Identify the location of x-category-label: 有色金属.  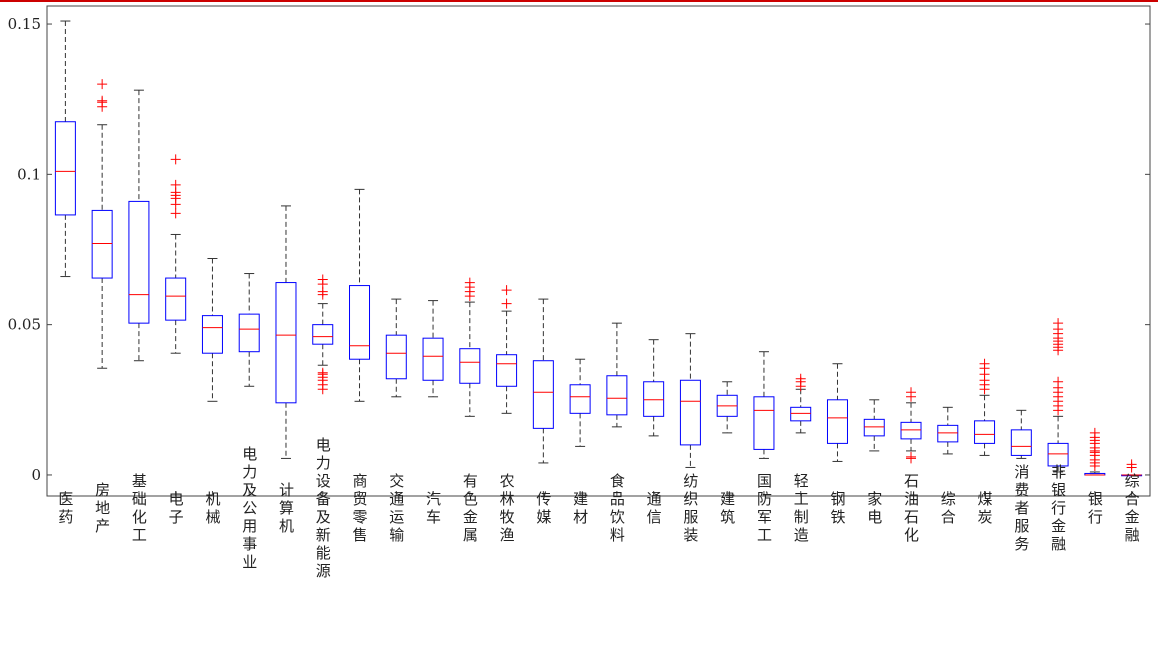
(470, 509).